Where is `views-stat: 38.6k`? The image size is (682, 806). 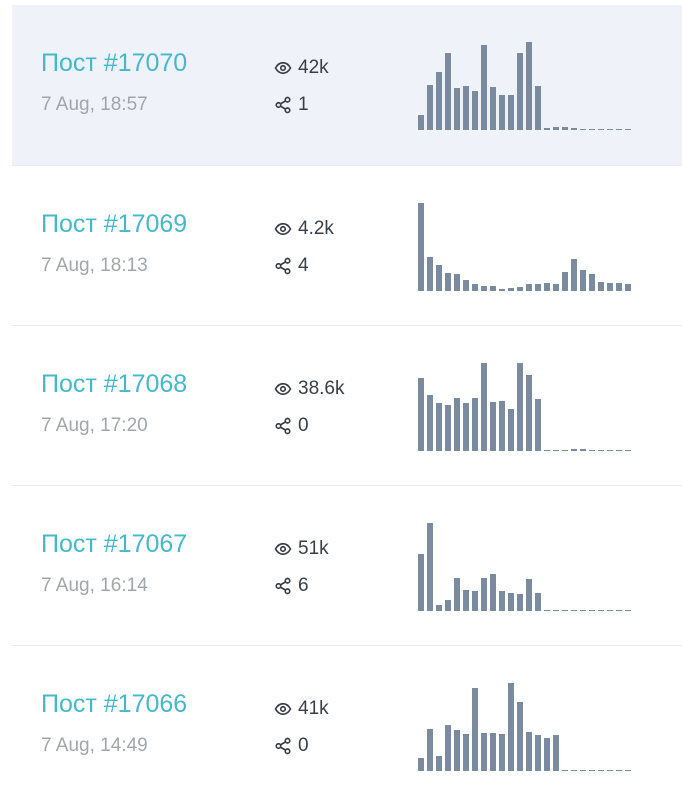 views-stat: 38.6k is located at coordinates (309, 389).